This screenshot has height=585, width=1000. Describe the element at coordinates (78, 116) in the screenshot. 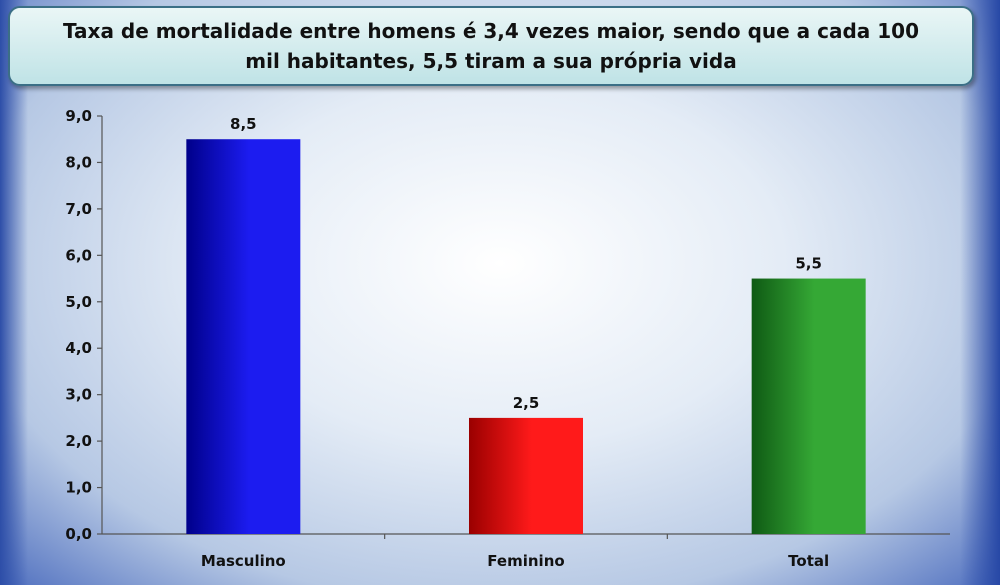

I see `y-tick-label: 9,0` at that location.